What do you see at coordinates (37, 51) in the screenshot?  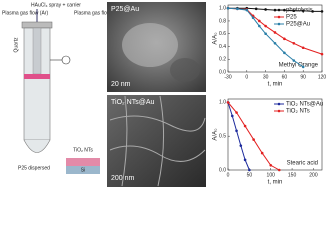 I see `inner-tube` at bounding box center [37, 51].